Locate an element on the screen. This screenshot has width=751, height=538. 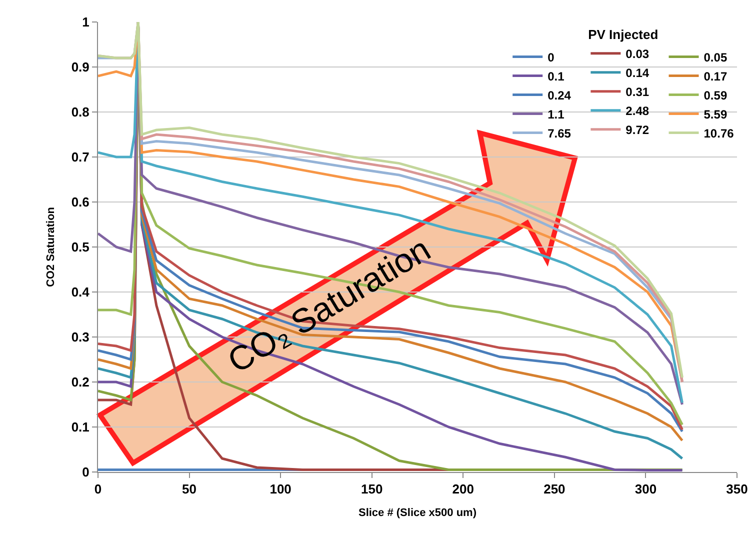
legend-label: 2.48 is located at coordinates (638, 111).